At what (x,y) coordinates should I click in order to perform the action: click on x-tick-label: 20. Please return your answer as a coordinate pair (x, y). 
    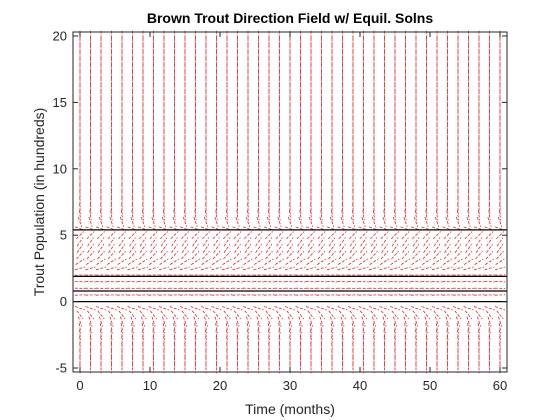
    Looking at the image, I should click on (220, 385).